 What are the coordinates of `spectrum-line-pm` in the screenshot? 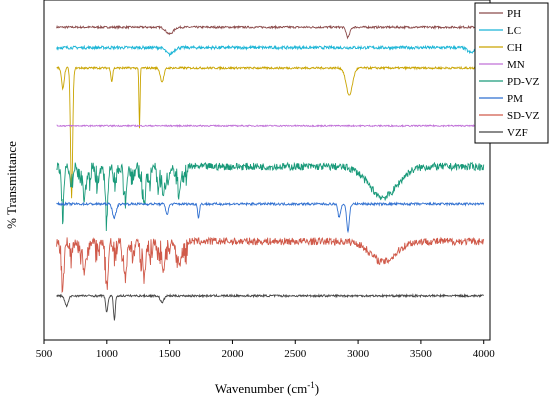 It's located at (270, 217).